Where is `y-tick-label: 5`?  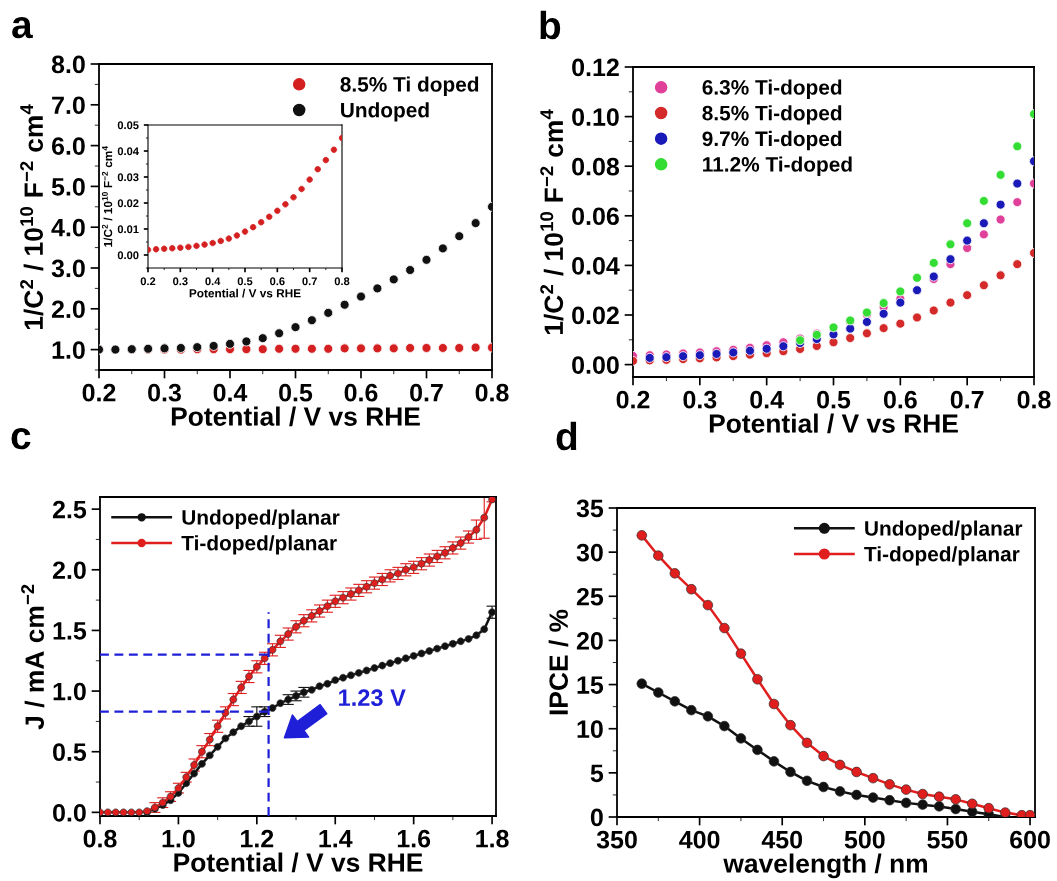
y-tick-label: 5 is located at coordinates (597, 773).